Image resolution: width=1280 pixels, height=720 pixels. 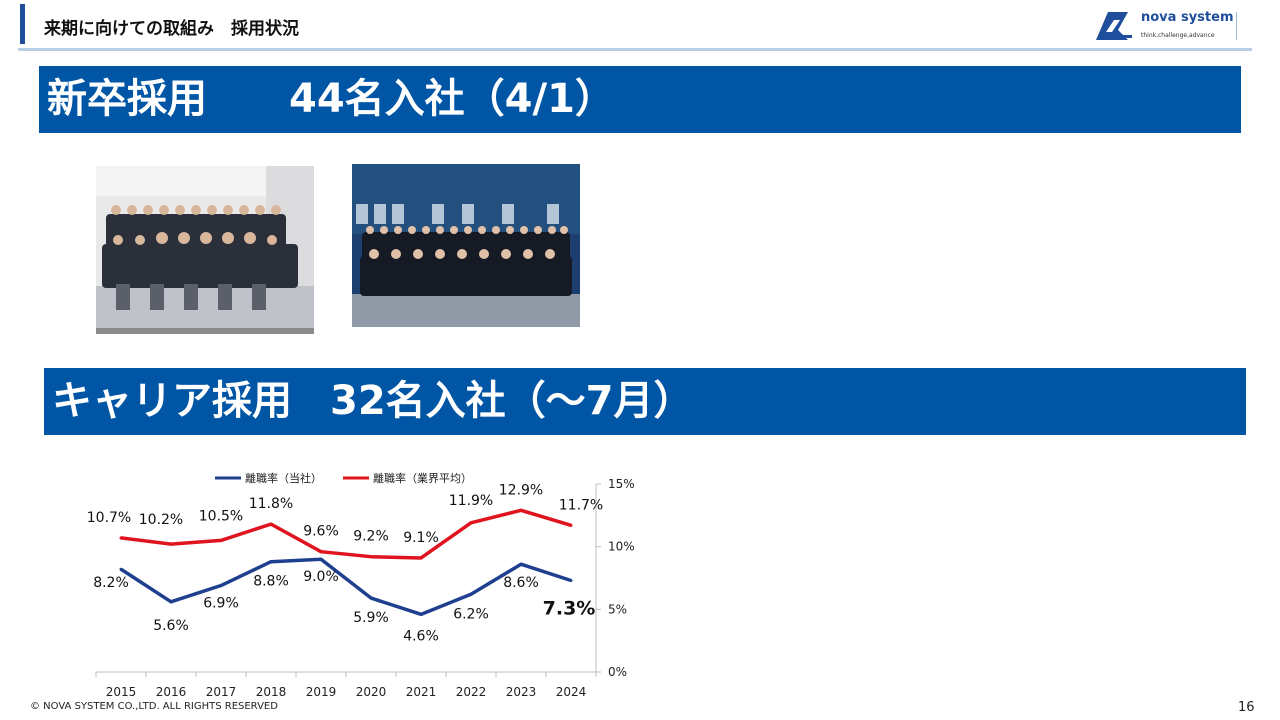 What do you see at coordinates (321, 532) in the screenshot?
I see `industry-rate-label: 9.6%` at bounding box center [321, 532].